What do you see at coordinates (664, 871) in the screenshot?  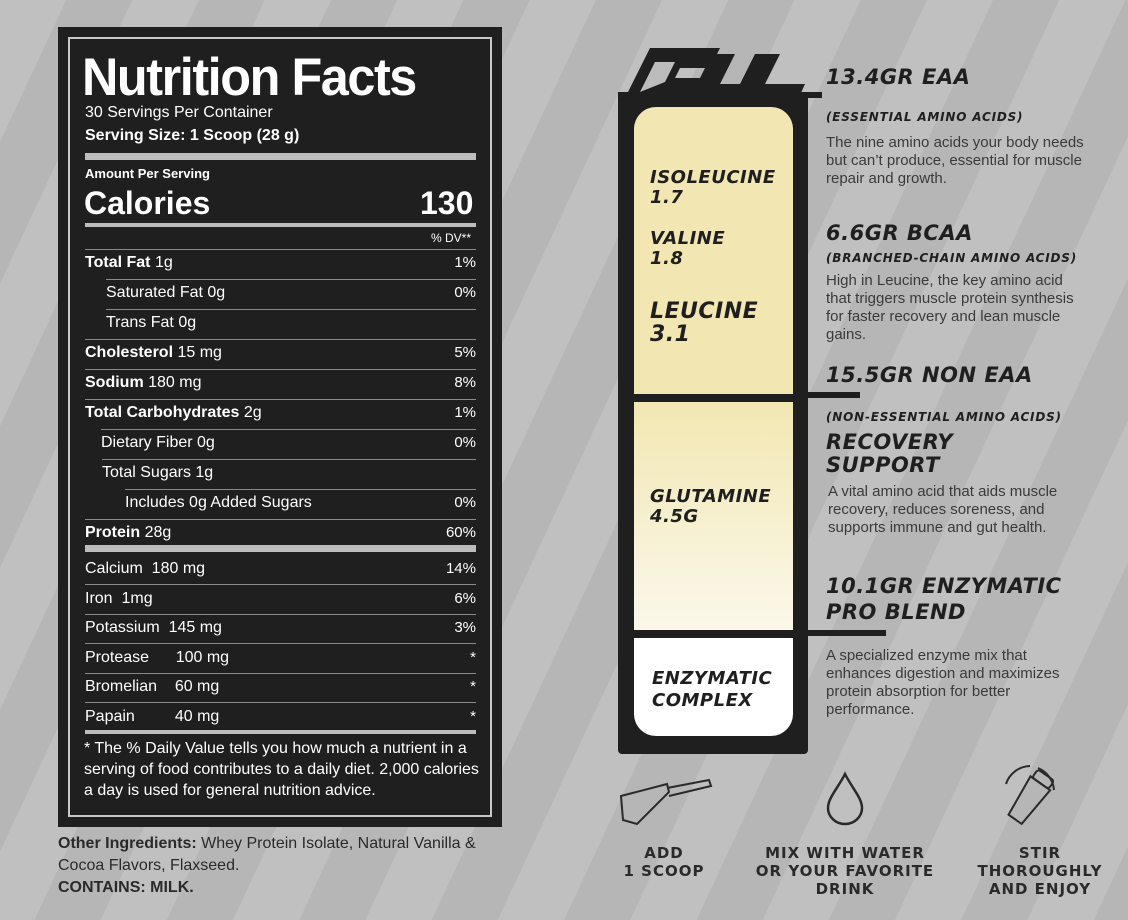 I see `step-line: 1 SCOOP` at bounding box center [664, 871].